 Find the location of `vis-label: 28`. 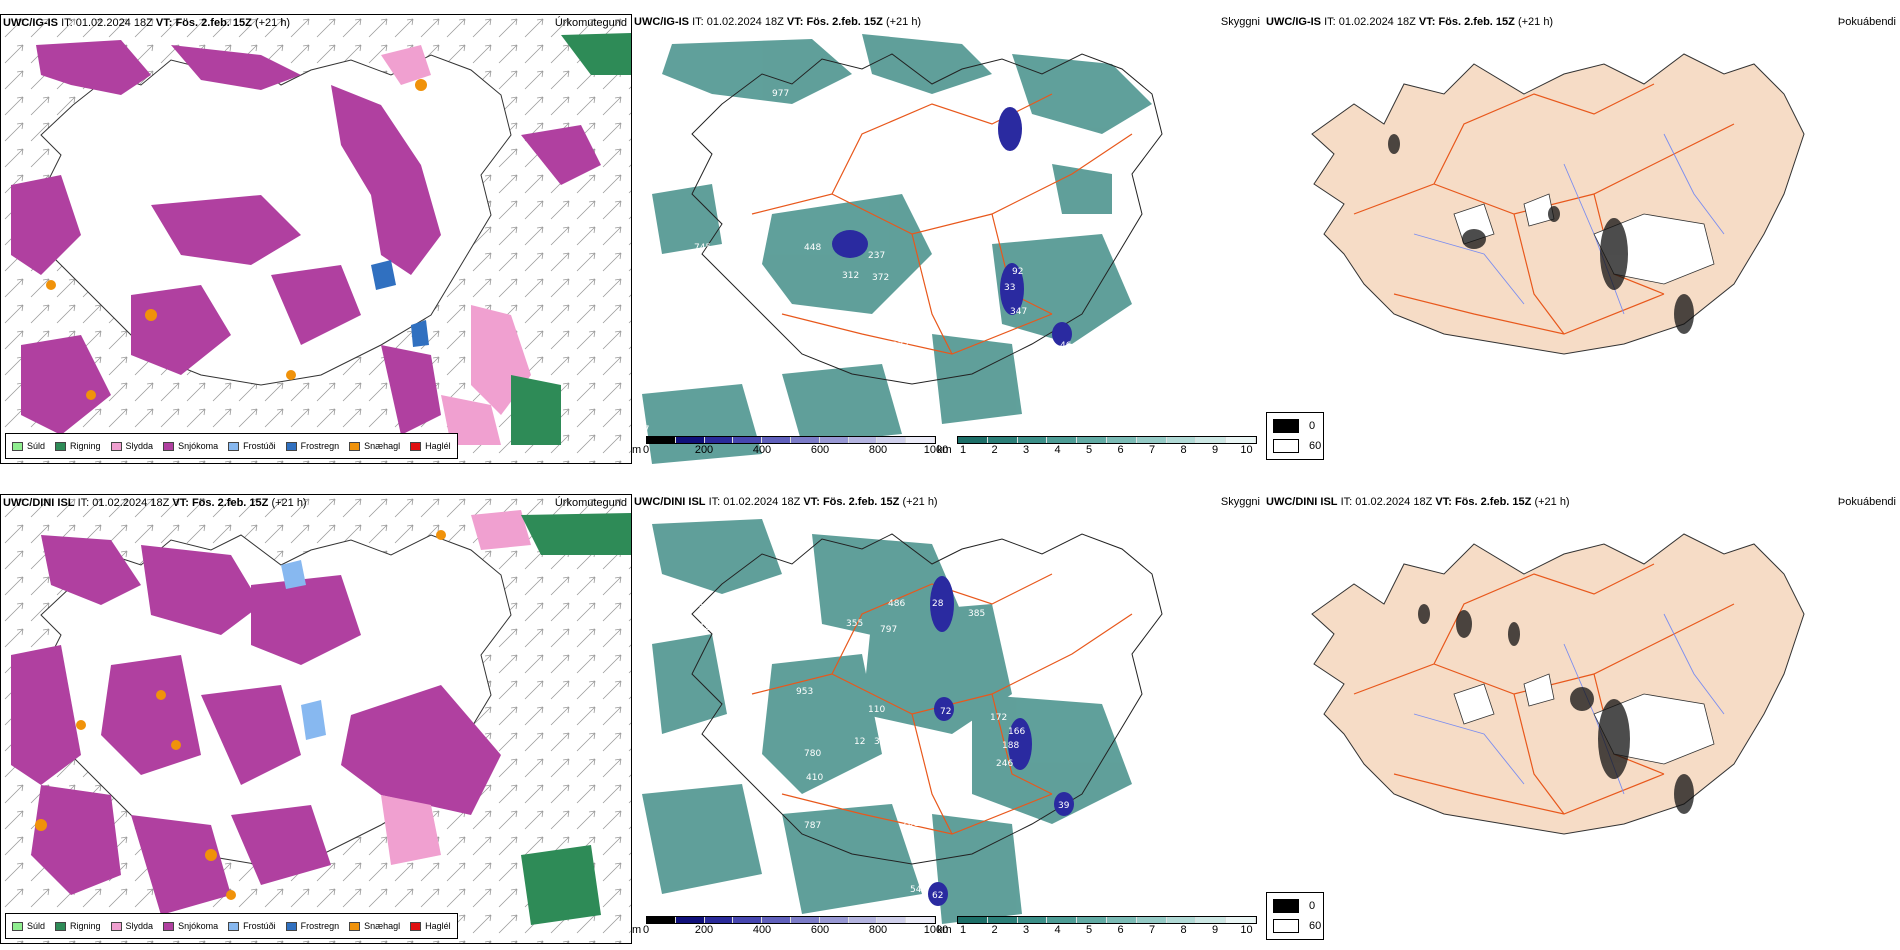

vis-label: 28 is located at coordinates (938, 604).